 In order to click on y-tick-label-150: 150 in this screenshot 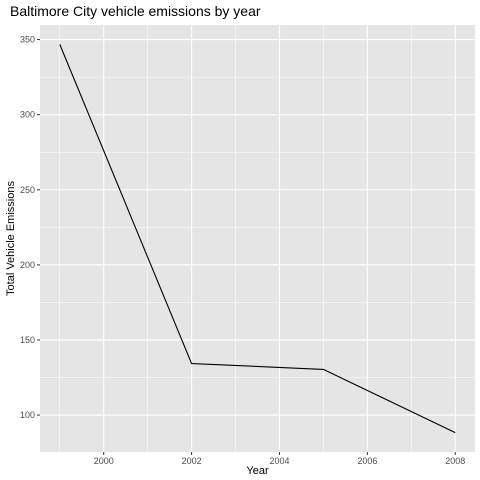, I will do `click(27, 340)`.